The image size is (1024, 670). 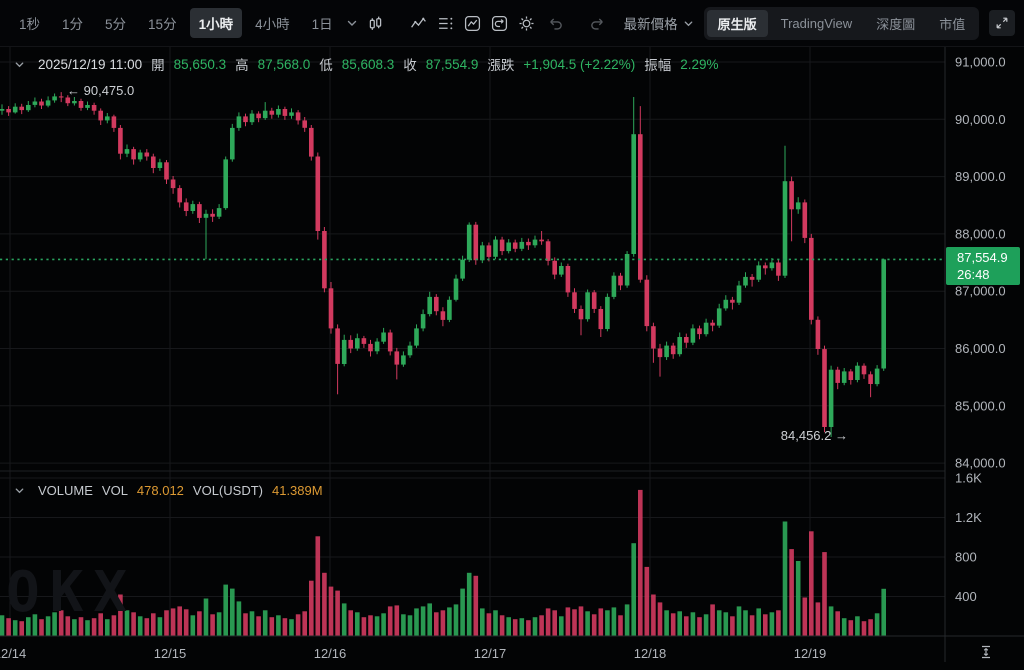 I want to click on current-price-value: 87,554.9, so click(x=982, y=257).